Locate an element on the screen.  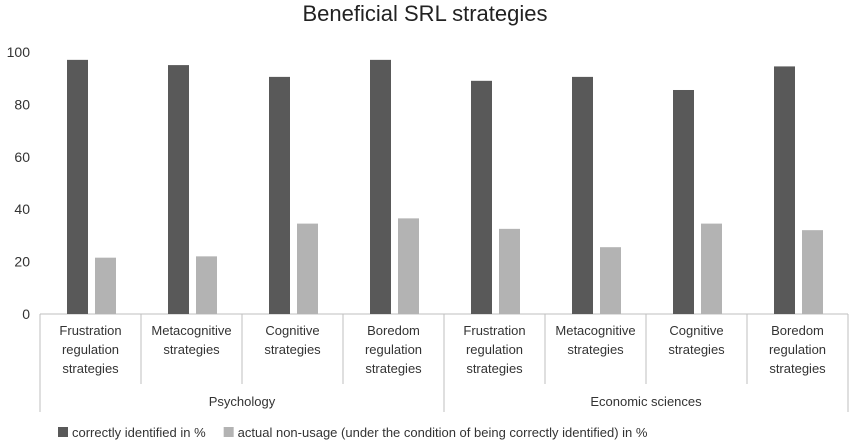
y-tick-label: 100 is located at coordinates (19, 52).